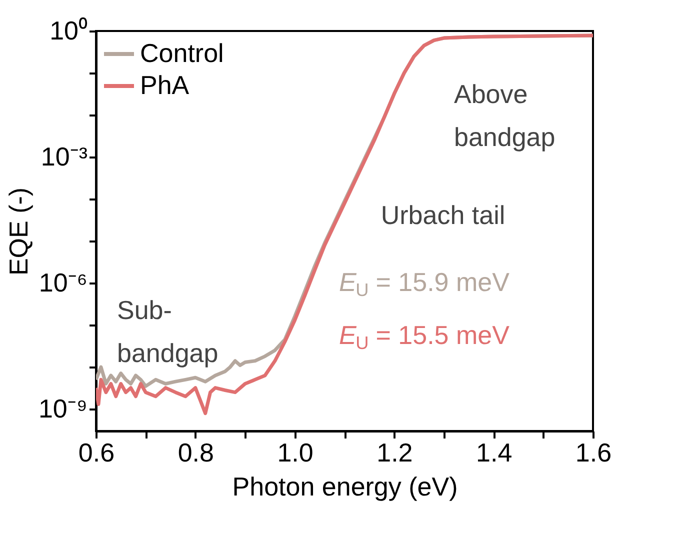  I want to click on y-tick-label: 10⁰, so click(69, 31).